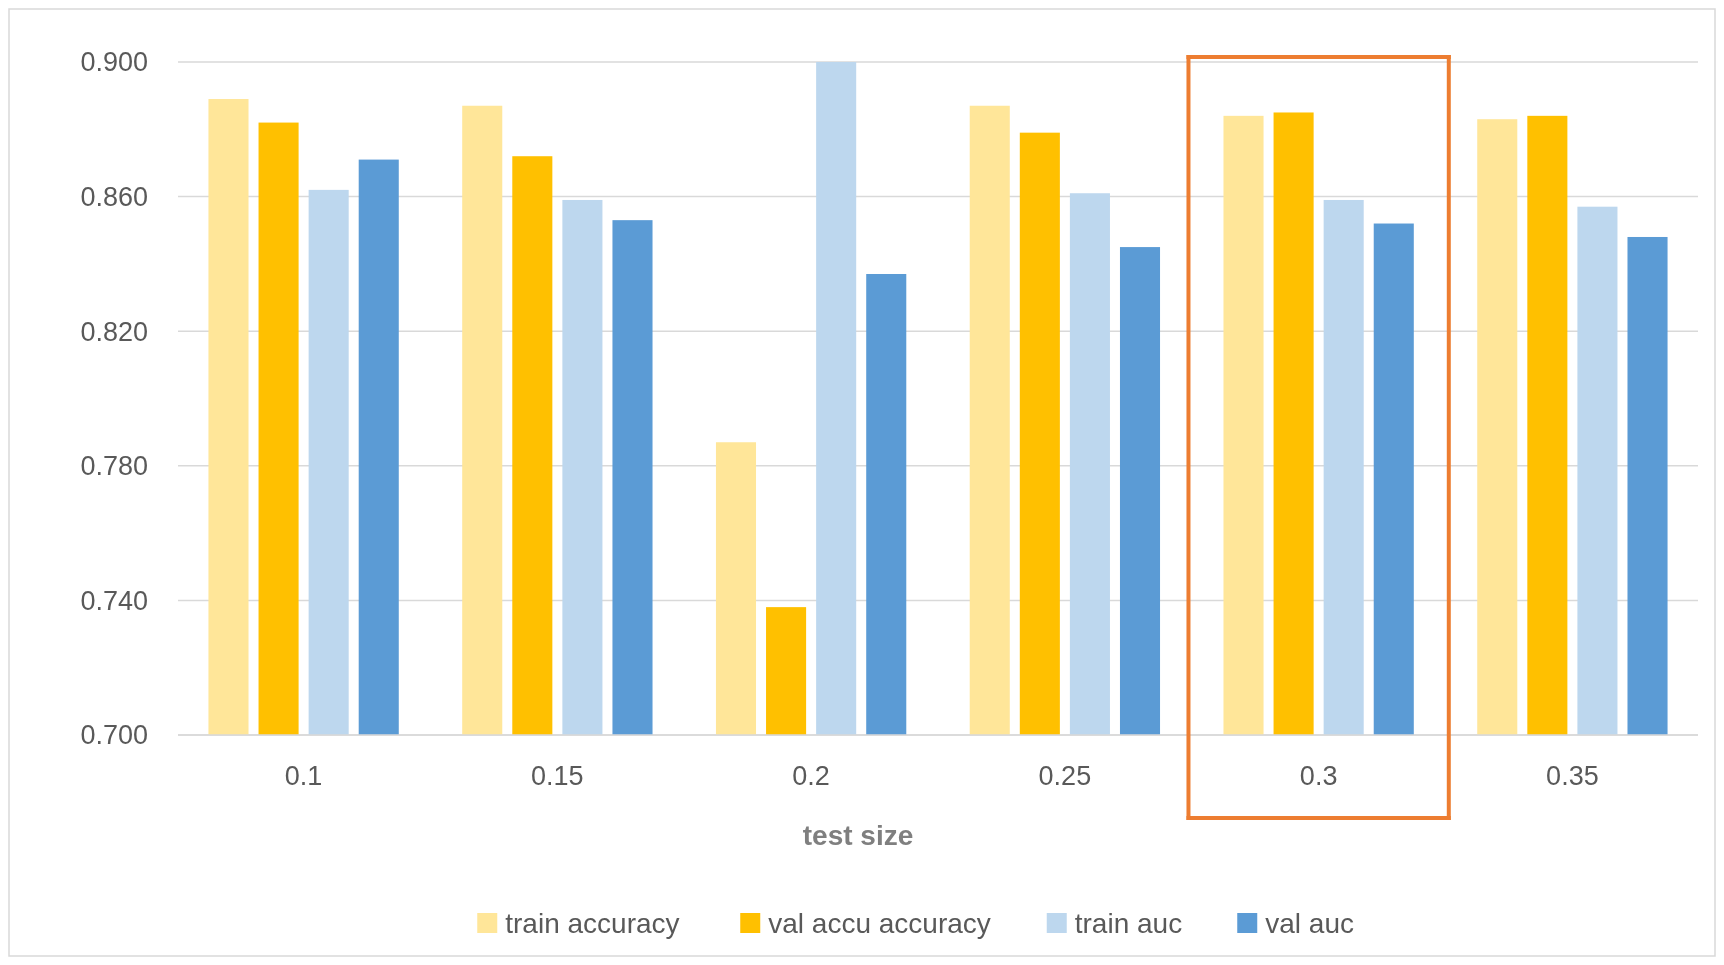  I want to click on y-tick-label: 0.780, so click(114, 466).